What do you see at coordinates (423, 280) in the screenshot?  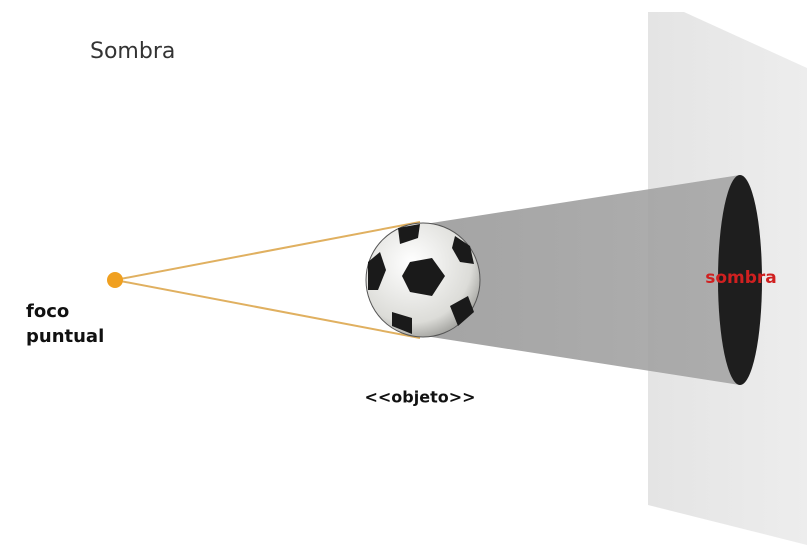 I see `ball` at bounding box center [423, 280].